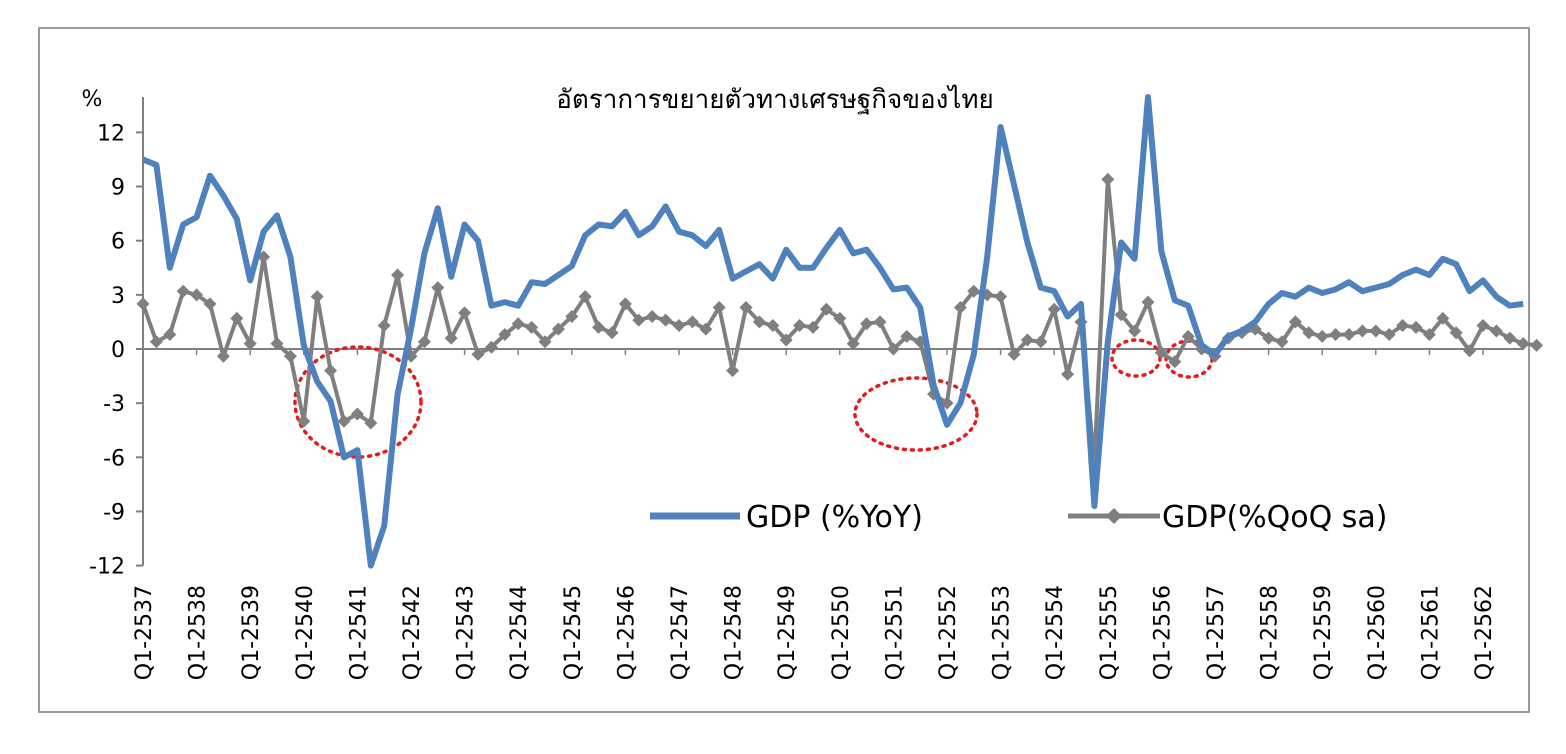 Image resolution: width=1566 pixels, height=754 pixels. Describe the element at coordinates (573, 632) in the screenshot. I see `x-tick-label: Q1-2545` at that location.